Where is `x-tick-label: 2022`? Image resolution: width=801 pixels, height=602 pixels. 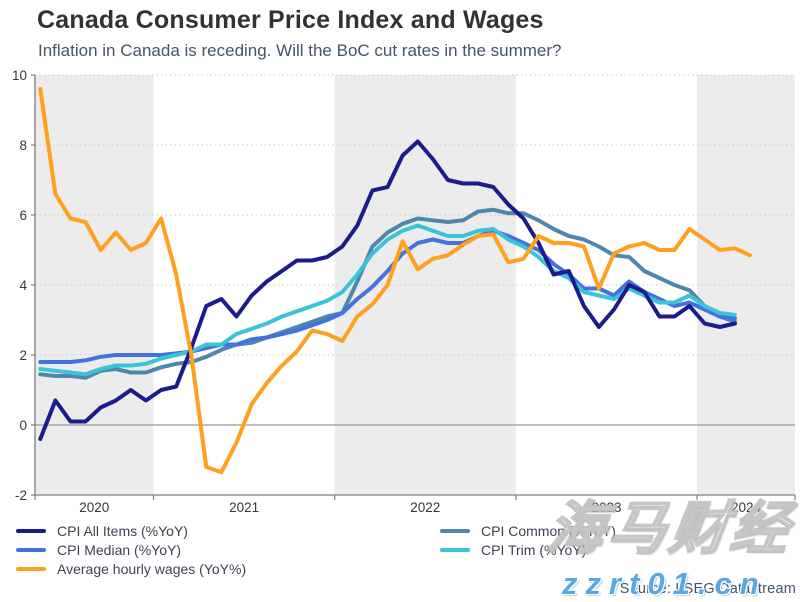 x-tick-label: 2022 is located at coordinates (425, 507).